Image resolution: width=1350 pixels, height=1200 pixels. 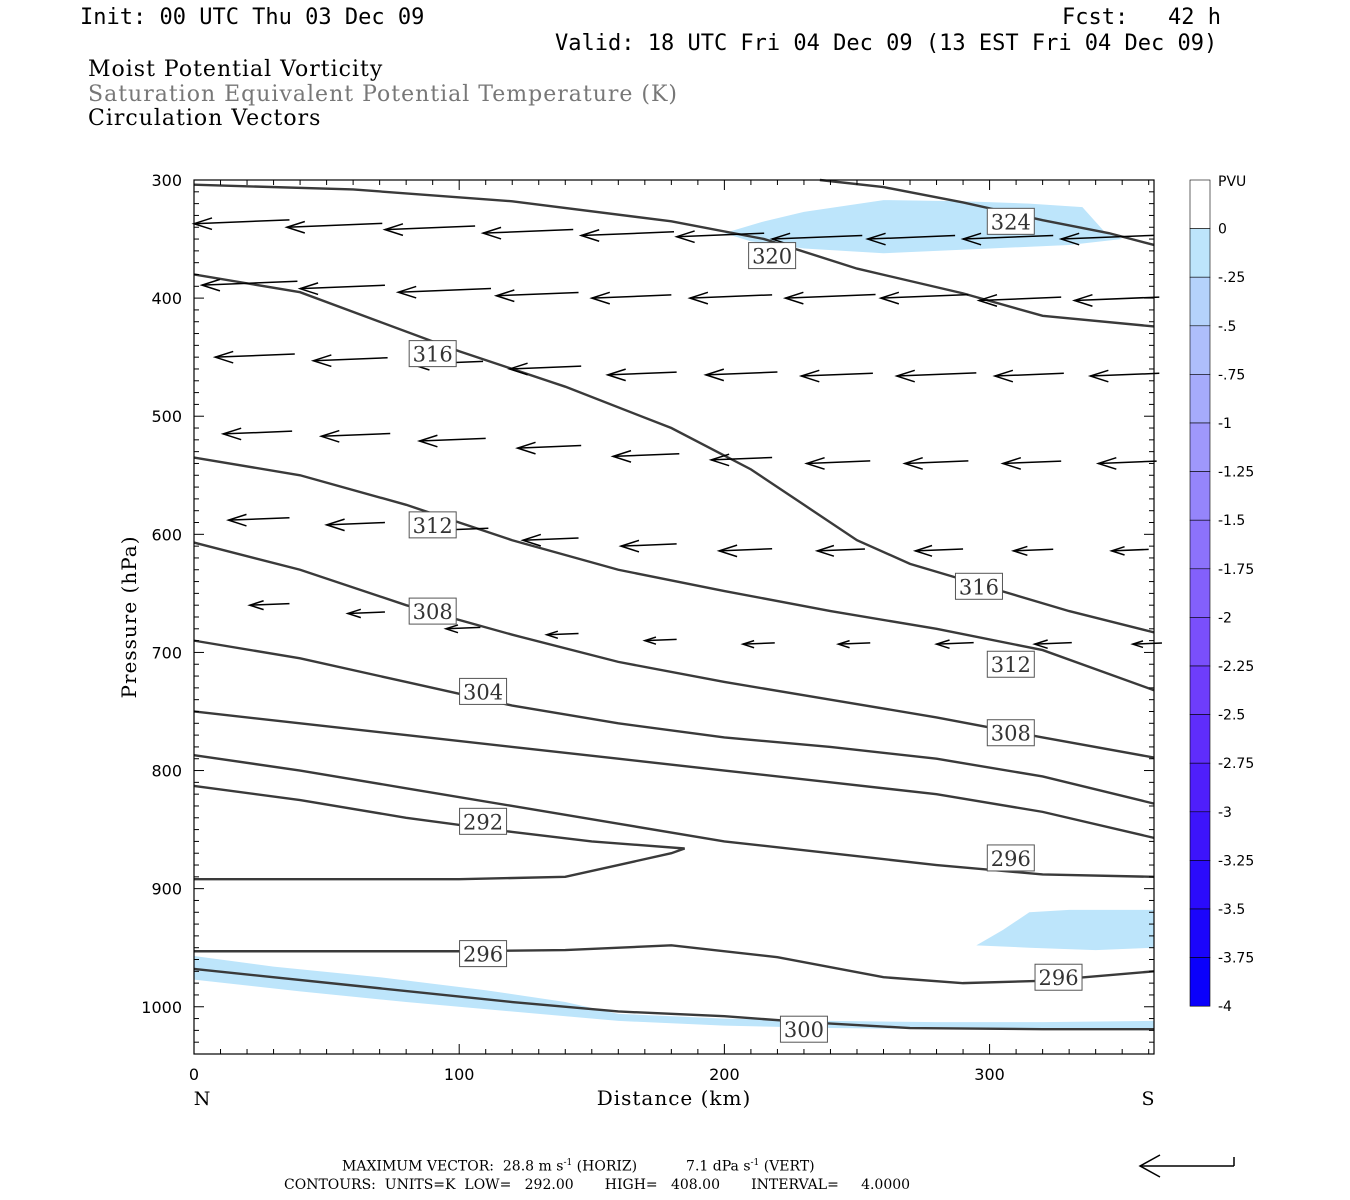 What do you see at coordinates (166, 534) in the screenshot?
I see `y-tick-label: 600` at bounding box center [166, 534].